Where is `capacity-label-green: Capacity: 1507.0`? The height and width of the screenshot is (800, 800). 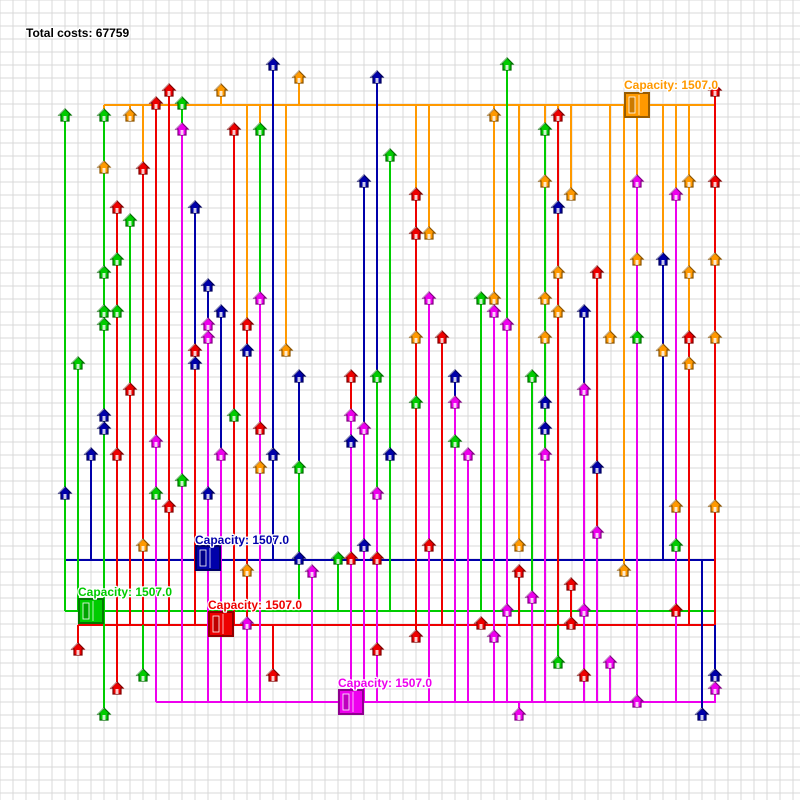 capacity-label-green: Capacity: 1507.0 is located at coordinates (125, 592).